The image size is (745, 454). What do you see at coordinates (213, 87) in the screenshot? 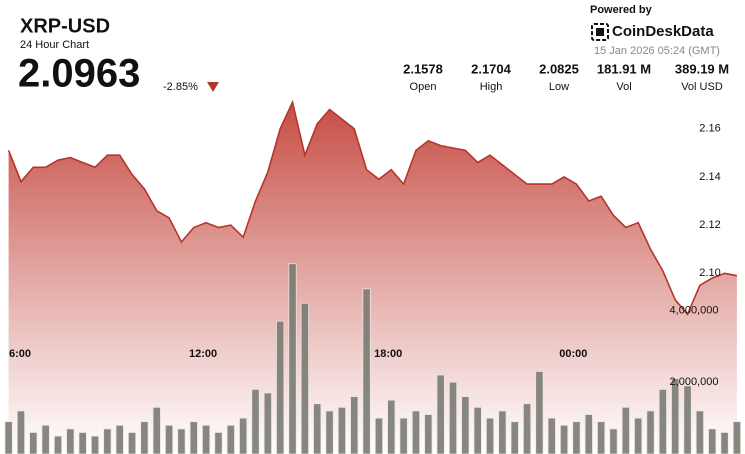
I see `down-arrow` at bounding box center [213, 87].